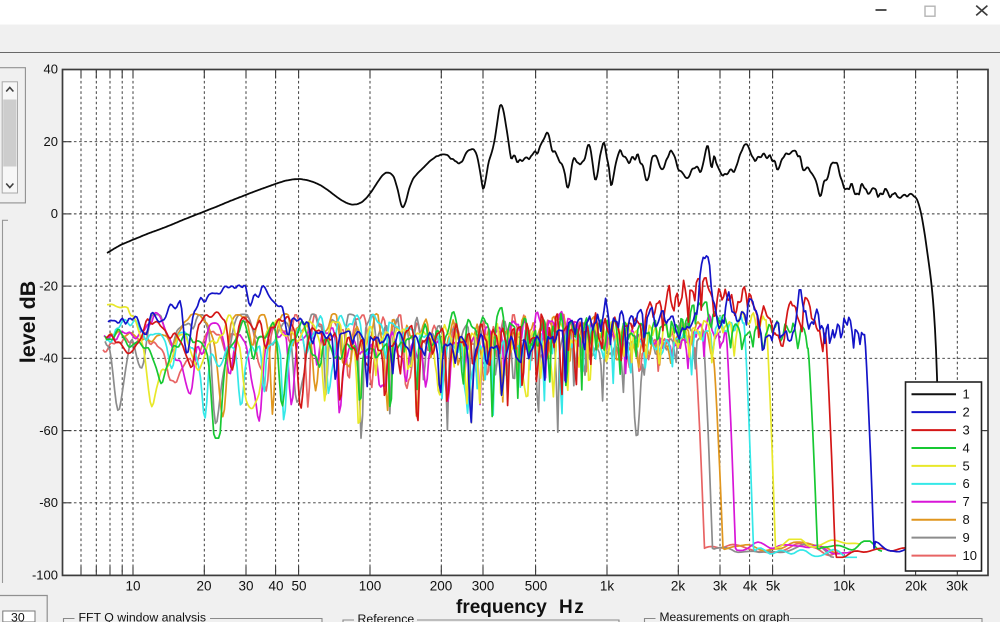 The width and height of the screenshot is (1000, 622). I want to click on svg-text: 7, so click(966, 501).